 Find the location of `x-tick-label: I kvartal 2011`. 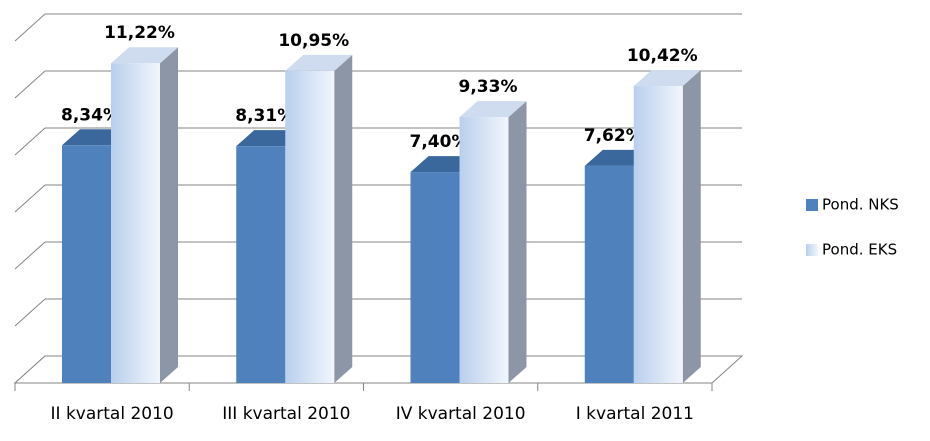

x-tick-label: I kvartal 2011 is located at coordinates (635, 414).